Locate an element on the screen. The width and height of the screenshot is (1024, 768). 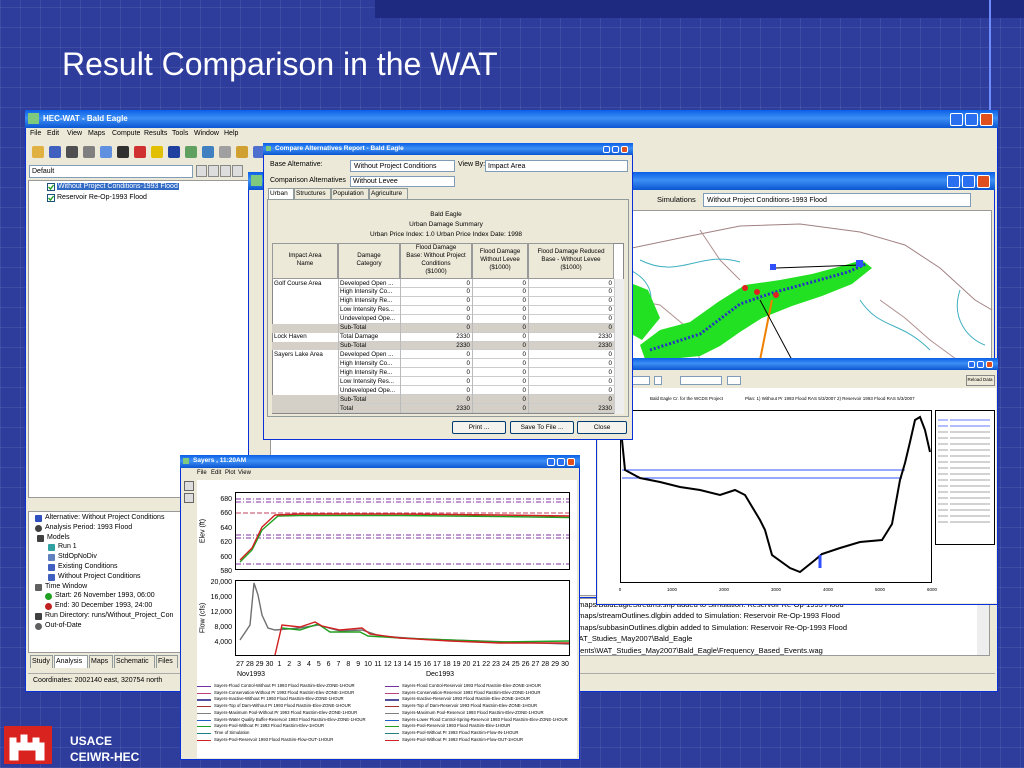
tab-label: Analysis is located at coordinates (69, 661).